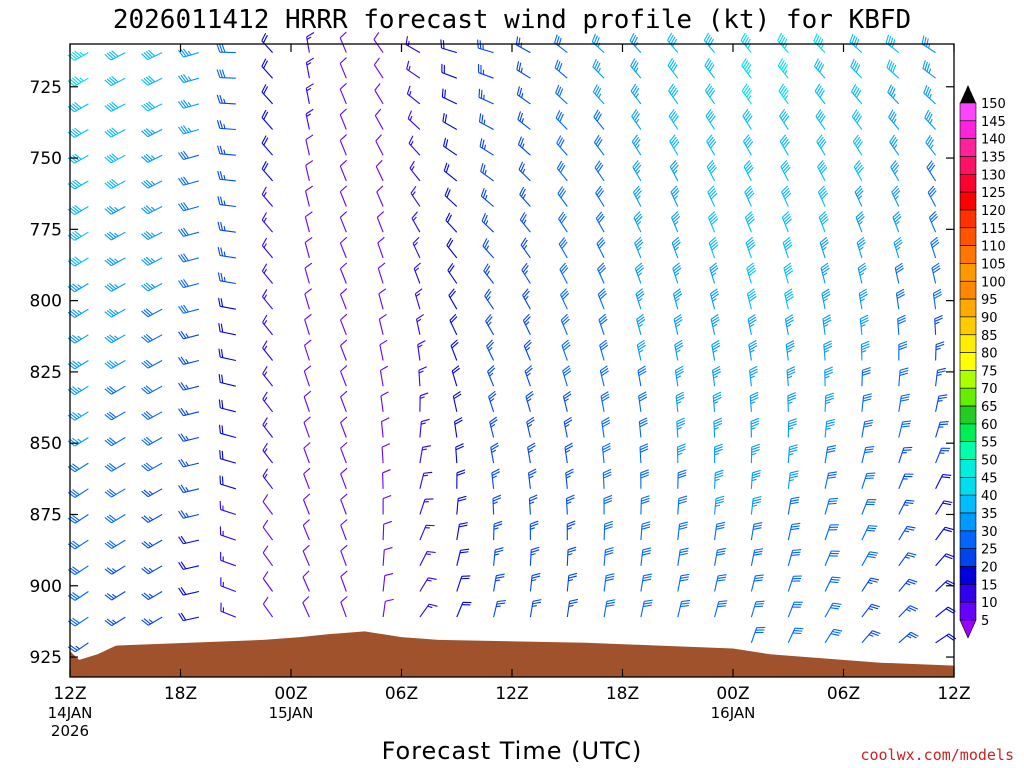 The height and width of the screenshot is (768, 1024). I want to click on colorbar-label: 15, so click(989, 585).